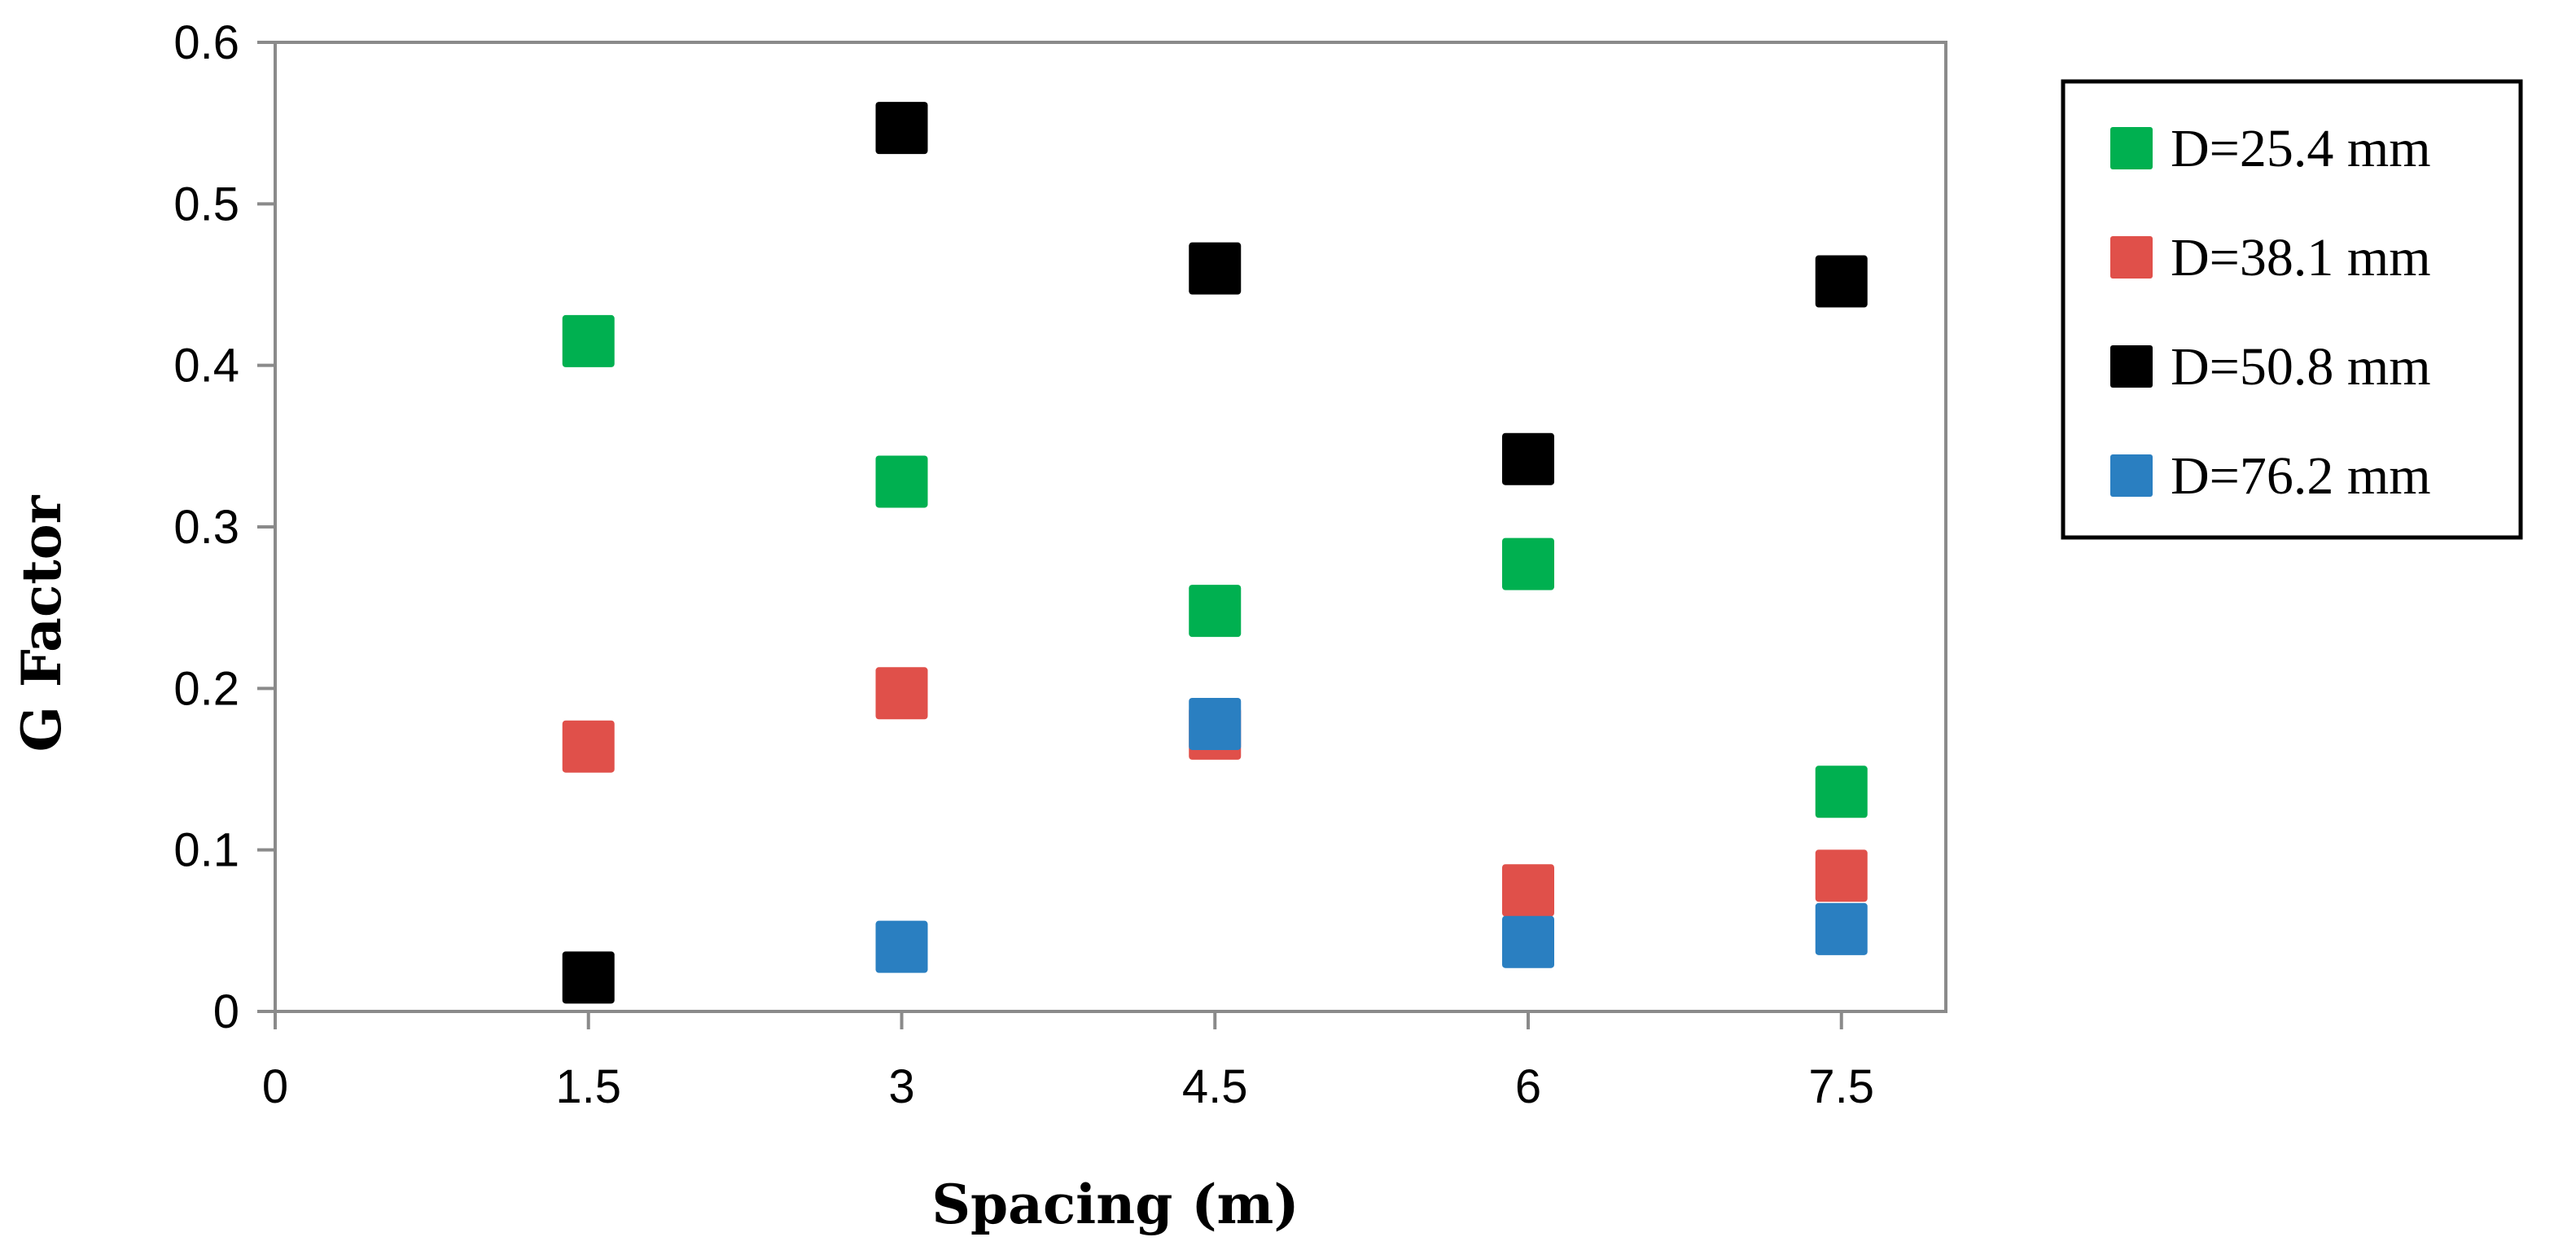  What do you see at coordinates (2301, 257) in the screenshot?
I see `legend-label: D=38.1 mm` at bounding box center [2301, 257].